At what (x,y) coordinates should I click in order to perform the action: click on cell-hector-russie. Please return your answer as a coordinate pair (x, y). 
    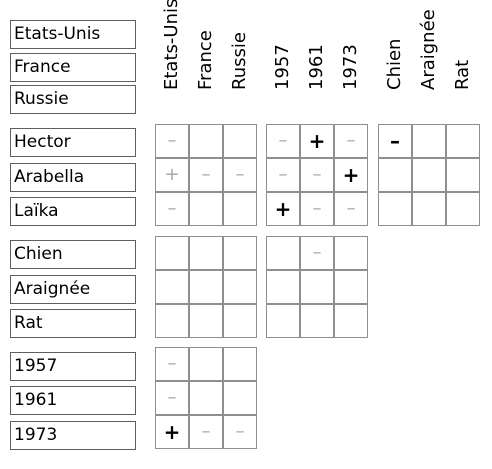
    Looking at the image, I should click on (240, 141).